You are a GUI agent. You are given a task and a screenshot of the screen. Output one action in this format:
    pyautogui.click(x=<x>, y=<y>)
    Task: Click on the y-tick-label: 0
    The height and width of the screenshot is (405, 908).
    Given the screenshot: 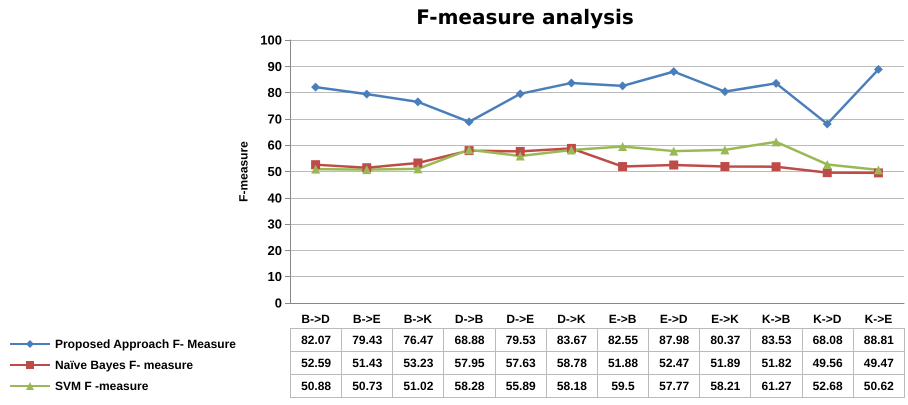 What is the action you would take?
    pyautogui.click(x=278, y=303)
    